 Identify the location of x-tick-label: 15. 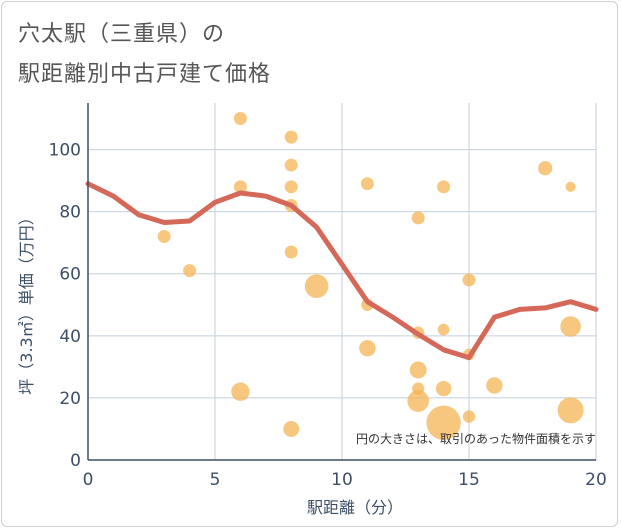
(469, 480).